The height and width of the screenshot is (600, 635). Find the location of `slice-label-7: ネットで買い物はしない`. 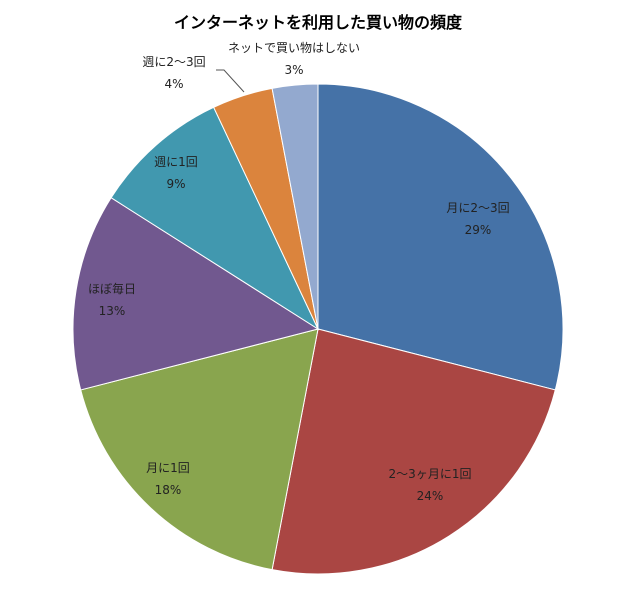

slice-label-7: ネットで買い物はしない is located at coordinates (294, 48).